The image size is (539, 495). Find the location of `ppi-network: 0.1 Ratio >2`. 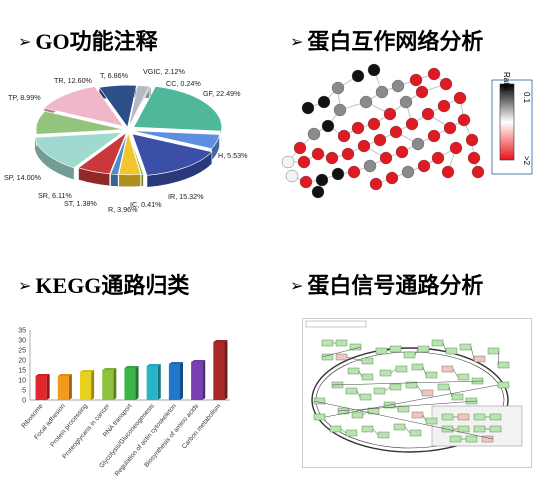

ppi-network: 0.1 Ratio >2 is located at coordinates (407, 131).